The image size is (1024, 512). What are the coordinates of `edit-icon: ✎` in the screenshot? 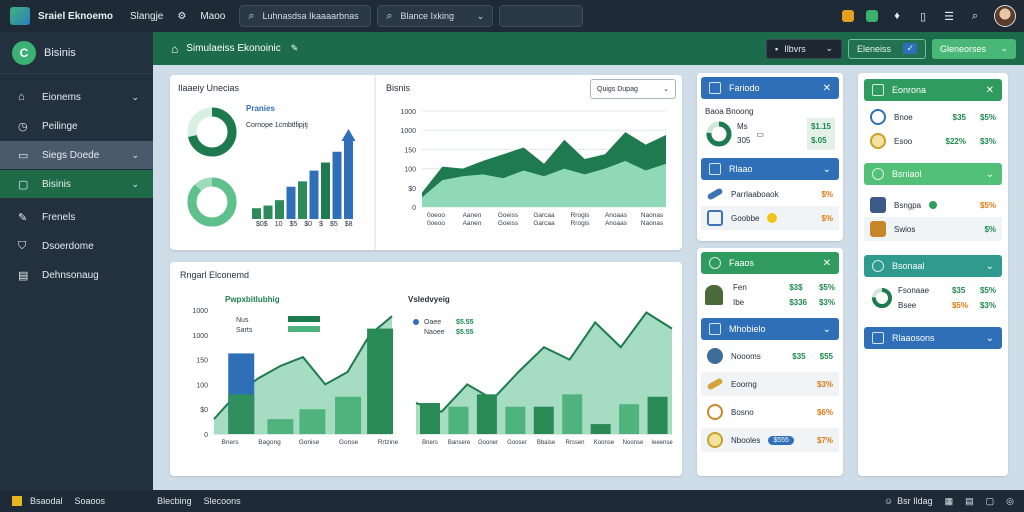 It's located at (294, 48).